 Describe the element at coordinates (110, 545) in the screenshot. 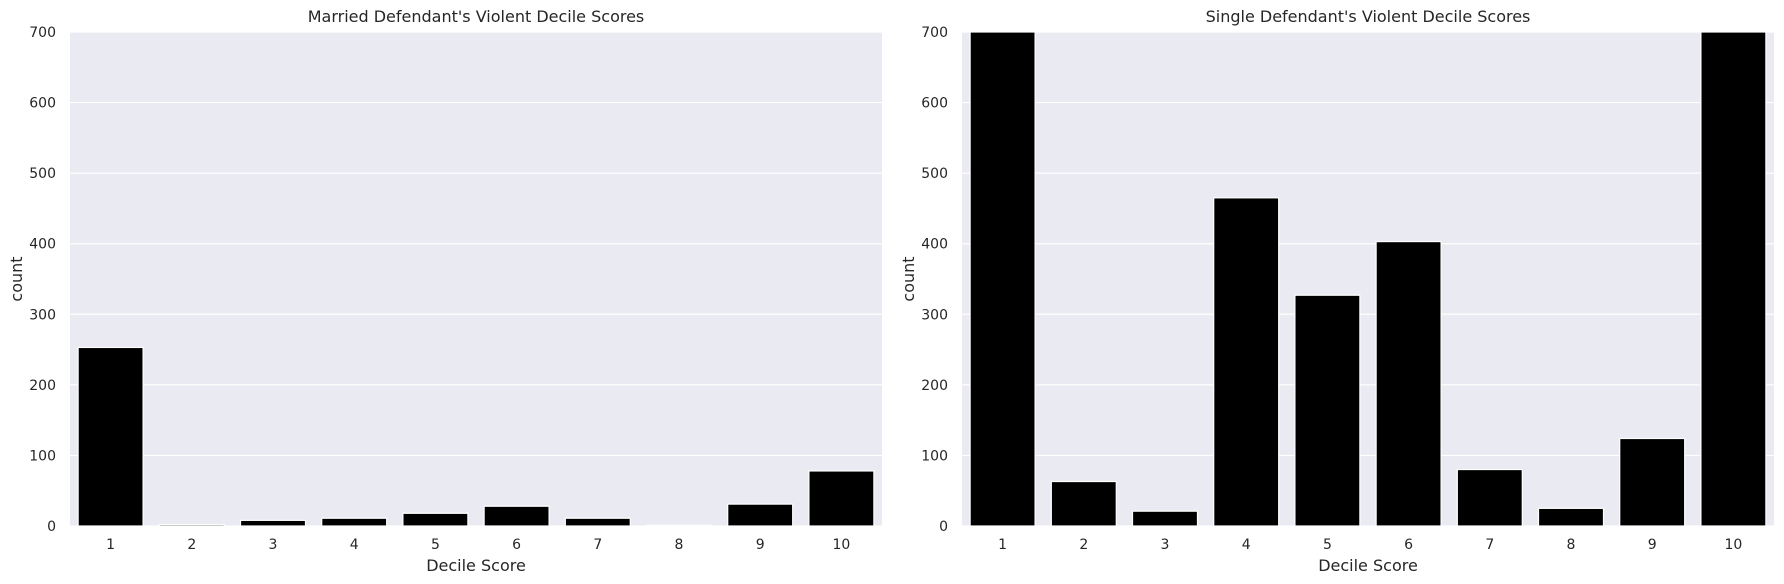

I see `married-x-tick-label: 1` at that location.